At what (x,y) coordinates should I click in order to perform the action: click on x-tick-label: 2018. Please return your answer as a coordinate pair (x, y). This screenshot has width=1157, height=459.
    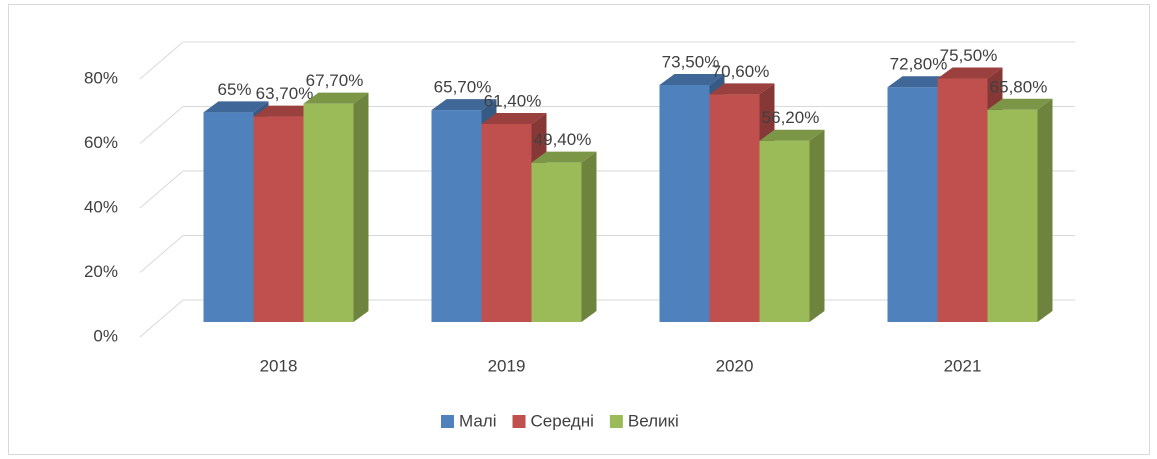
    Looking at the image, I should click on (279, 365).